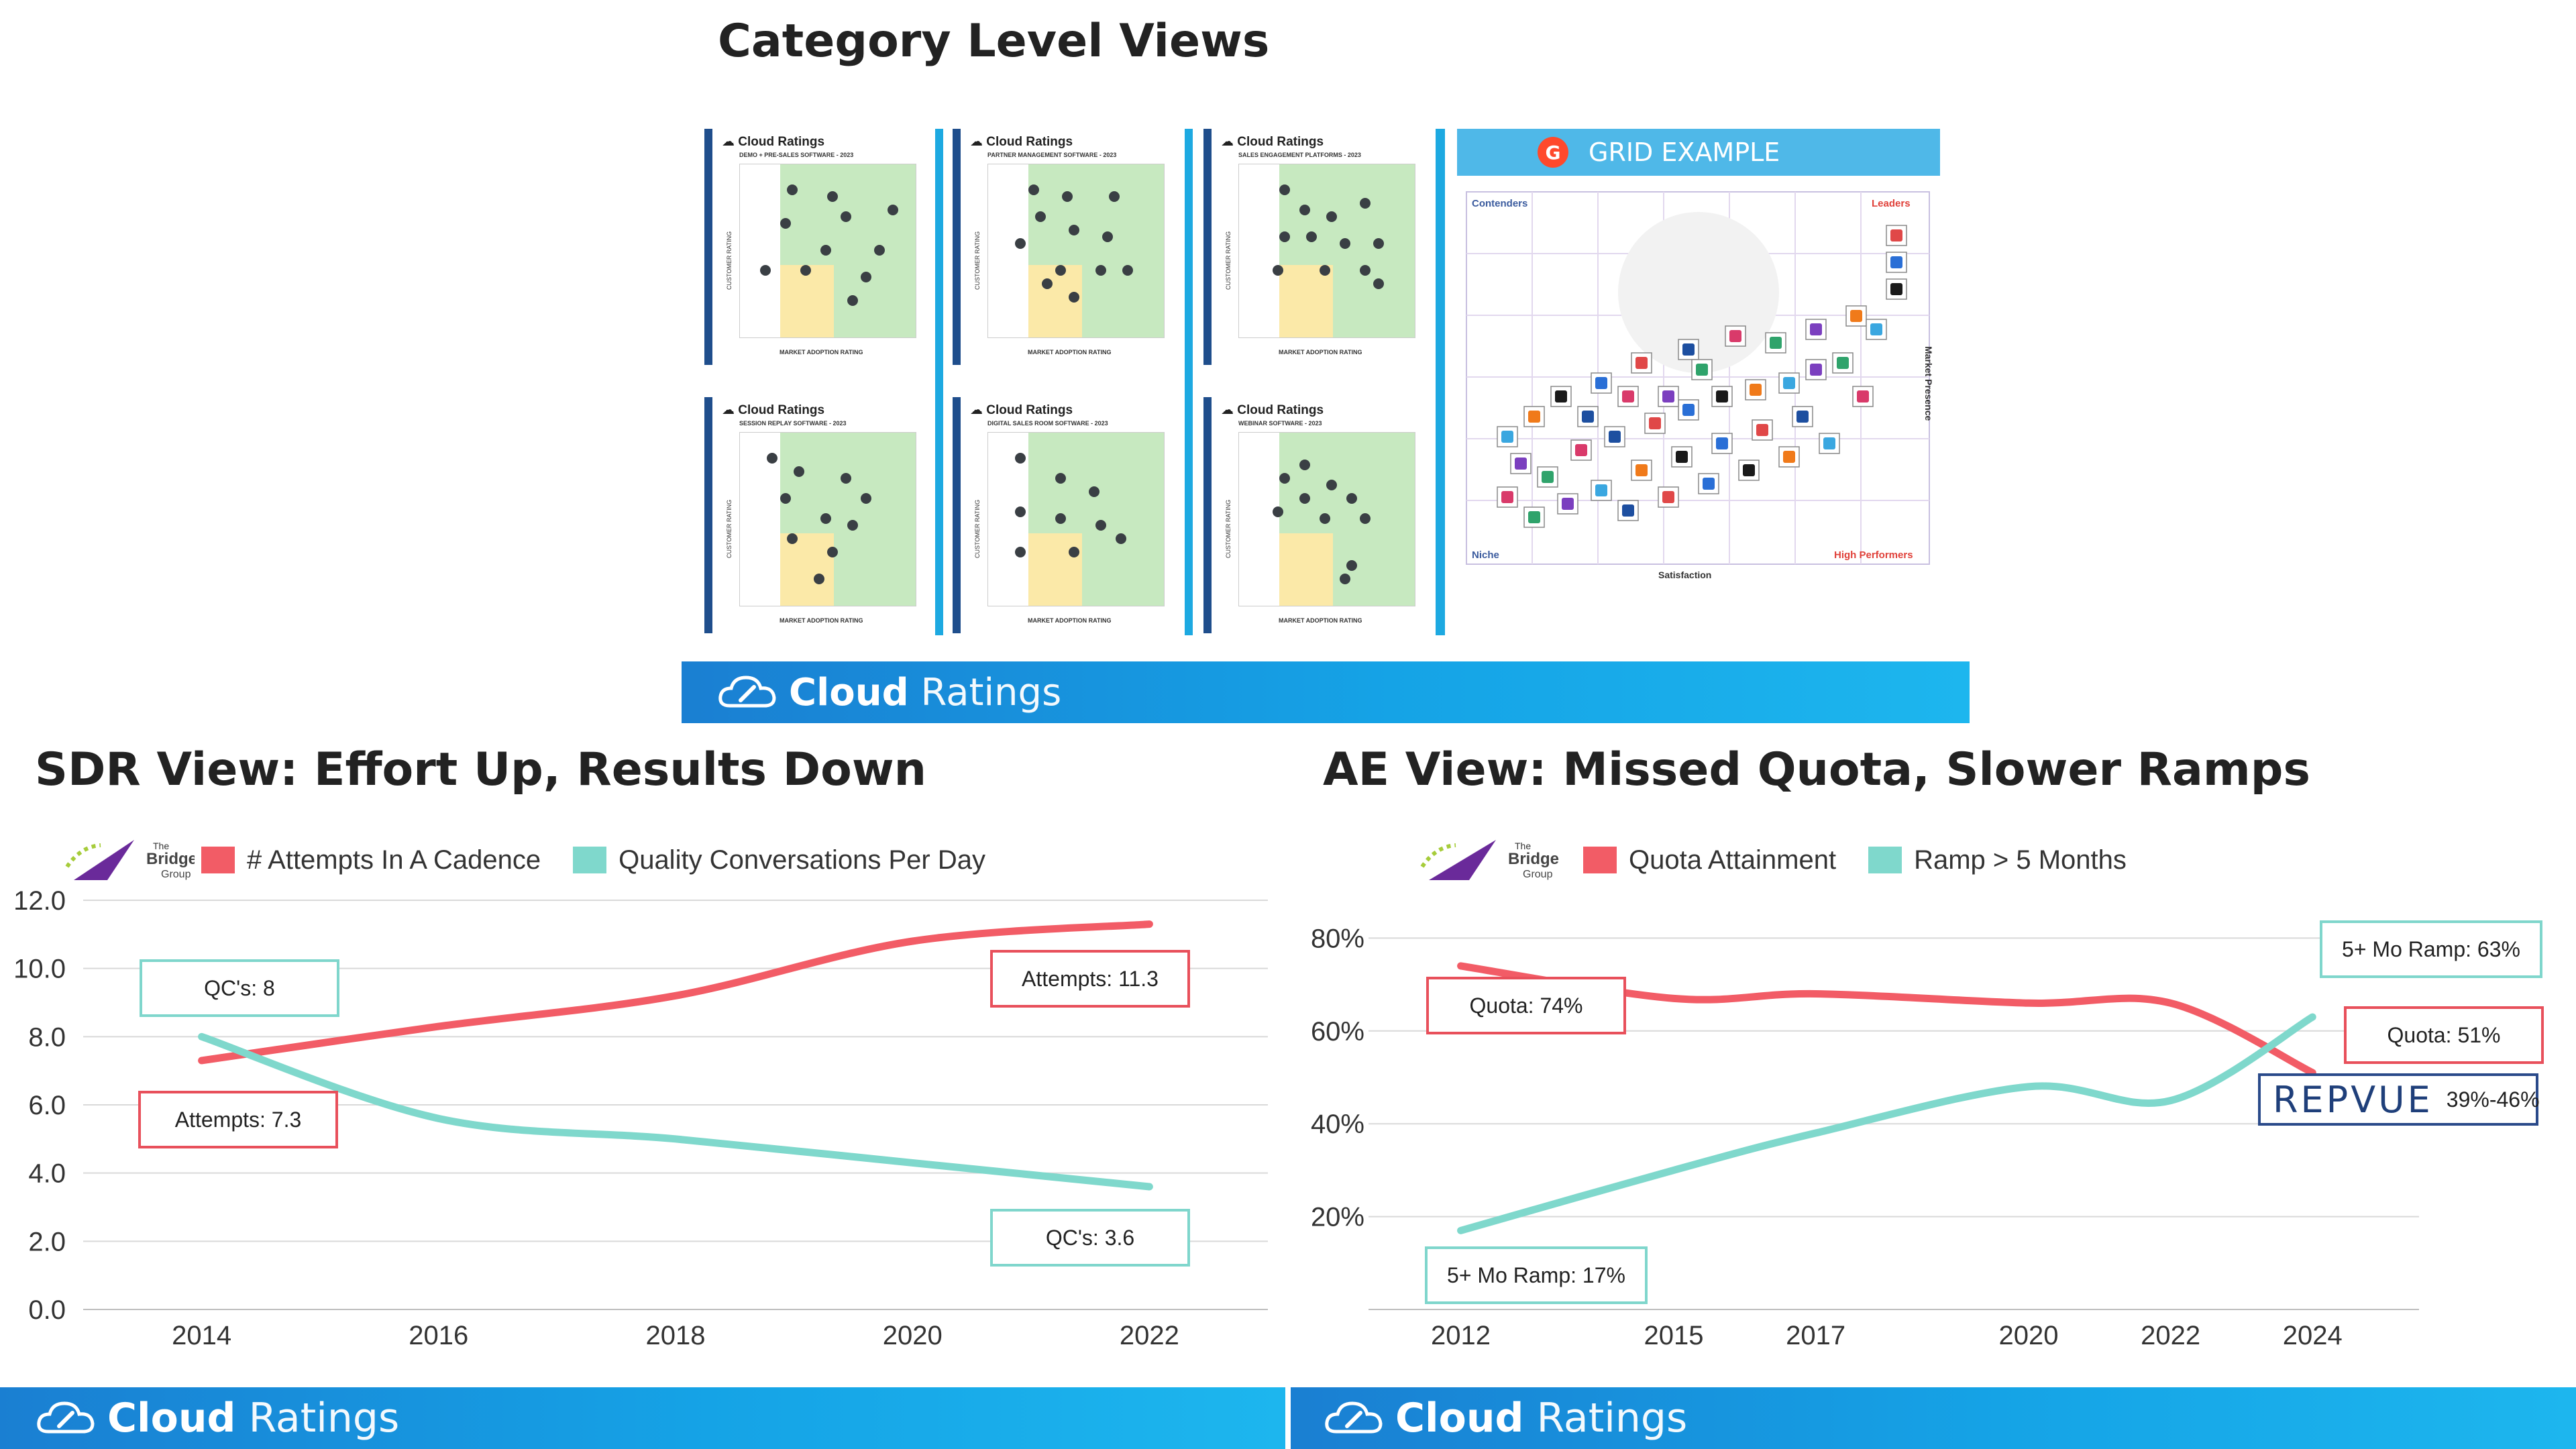 The image size is (2576, 1449). Describe the element at coordinates (1684, 152) in the screenshot. I see `grid-example-label: GRID EXAMPLE` at that location.